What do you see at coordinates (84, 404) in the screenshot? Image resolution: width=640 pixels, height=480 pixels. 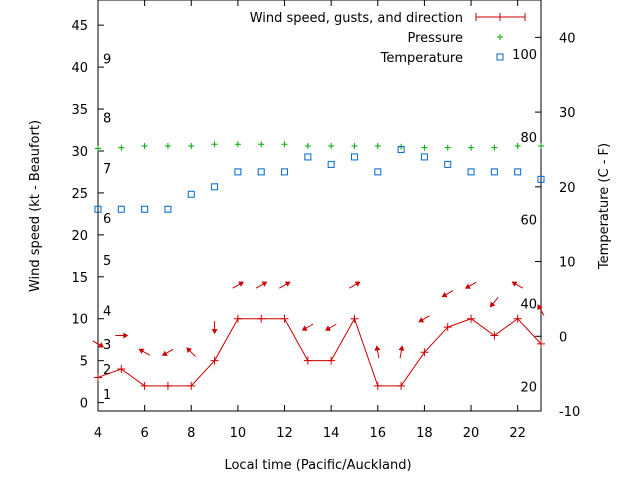 I see `y-left-tick-label: 0` at bounding box center [84, 404].